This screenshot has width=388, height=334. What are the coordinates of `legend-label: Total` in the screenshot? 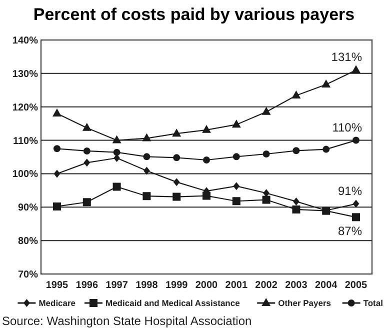 It's located at (373, 303).